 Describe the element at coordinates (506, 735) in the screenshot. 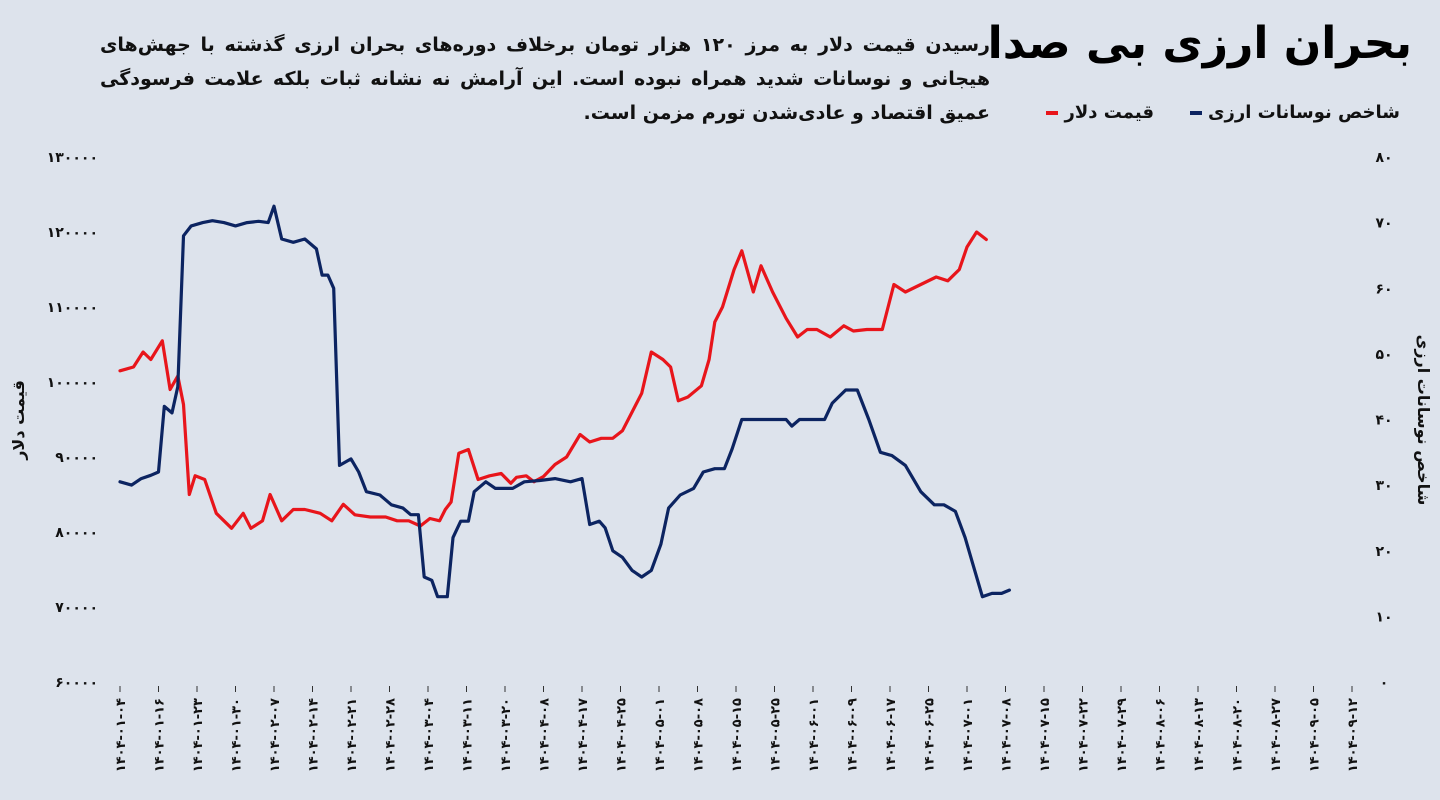

I see `x-tick-label: ۱۴۰۴-۰۳-۲۰` at that location.